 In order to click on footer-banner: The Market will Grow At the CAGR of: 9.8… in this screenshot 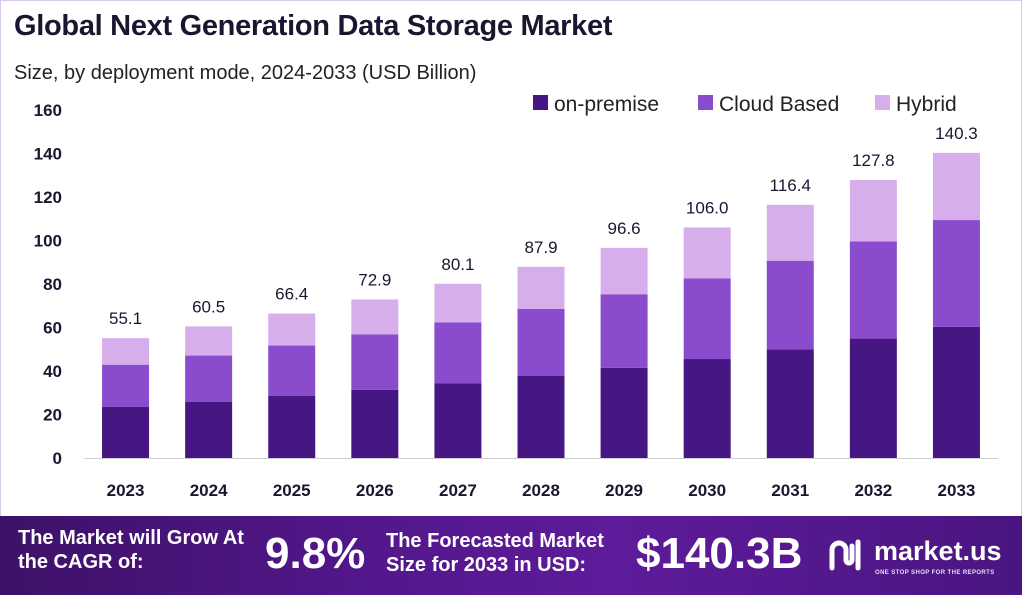, I will do `click(511, 555)`.